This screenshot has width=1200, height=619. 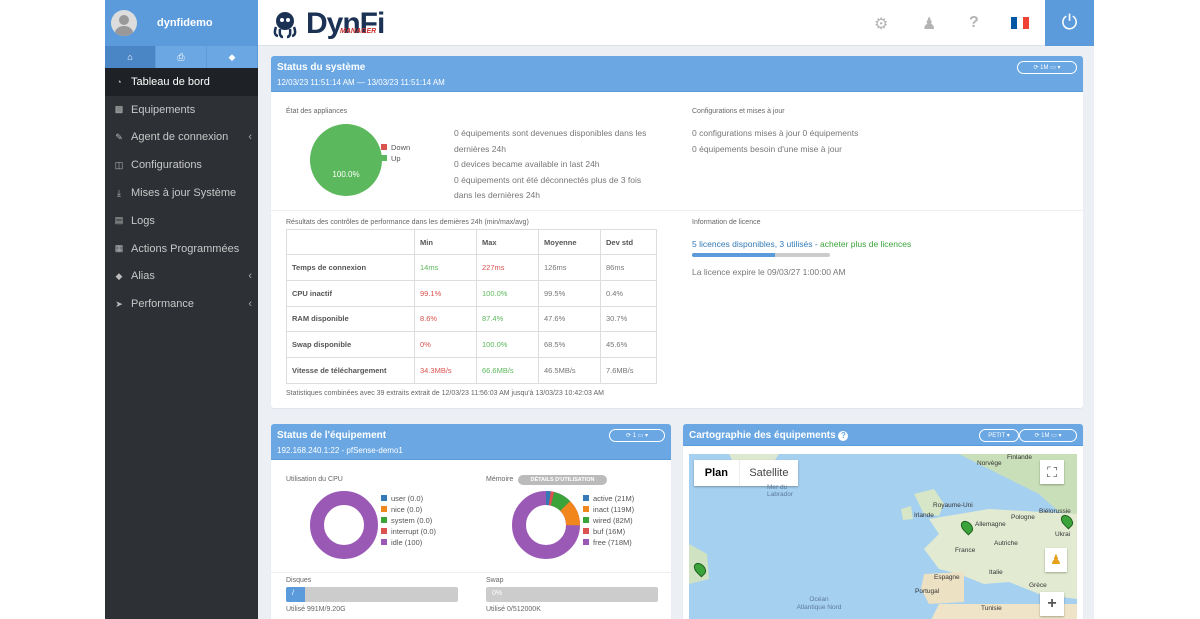 I want to click on table-cell: 66.6MB/s, so click(x=507, y=370).